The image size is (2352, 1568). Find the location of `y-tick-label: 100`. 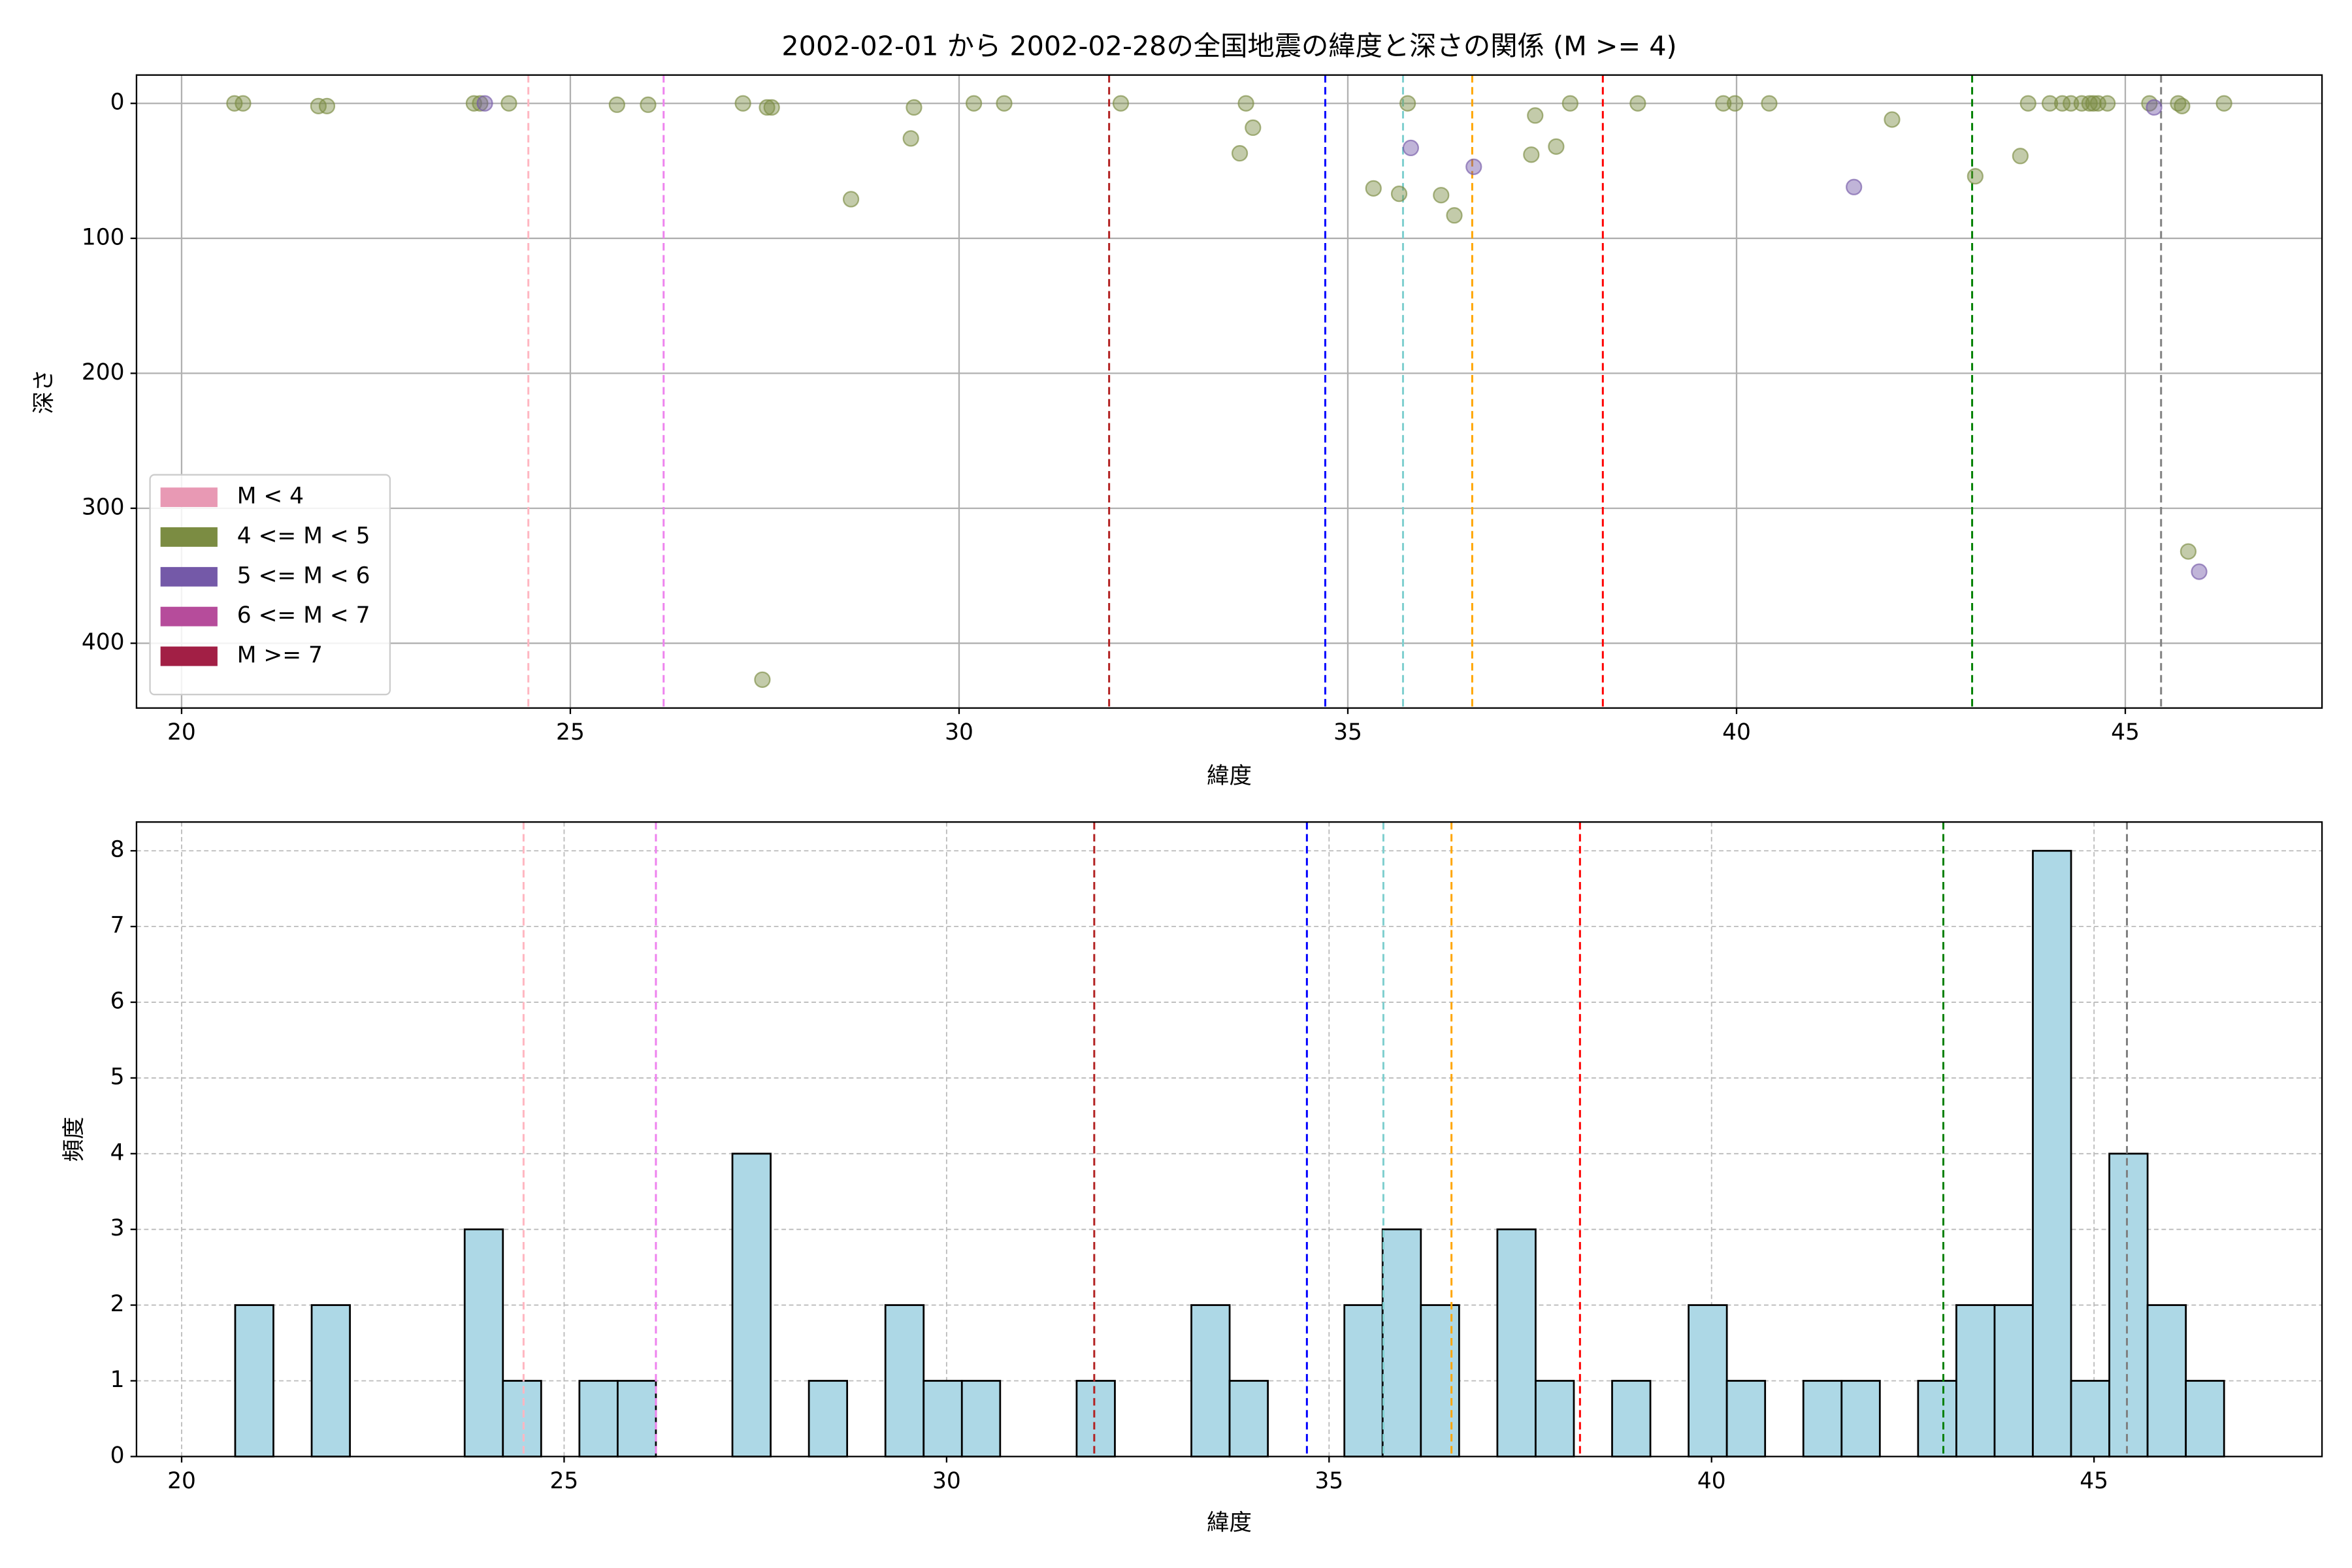

y-tick-label: 100 is located at coordinates (103, 237).